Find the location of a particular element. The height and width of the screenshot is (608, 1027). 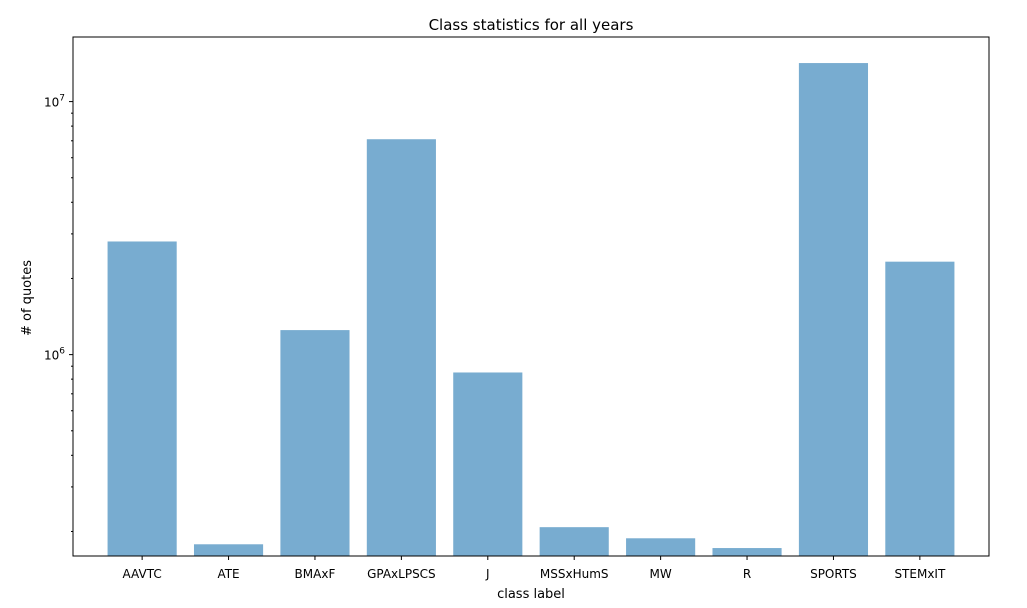

y-axis-title: # of quotes is located at coordinates (27, 298).